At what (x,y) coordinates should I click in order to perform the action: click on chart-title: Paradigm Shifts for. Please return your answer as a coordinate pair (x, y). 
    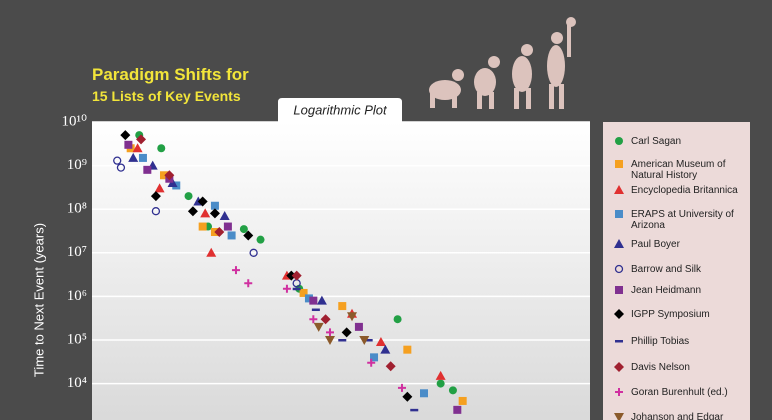
    Looking at the image, I should click on (170, 74).